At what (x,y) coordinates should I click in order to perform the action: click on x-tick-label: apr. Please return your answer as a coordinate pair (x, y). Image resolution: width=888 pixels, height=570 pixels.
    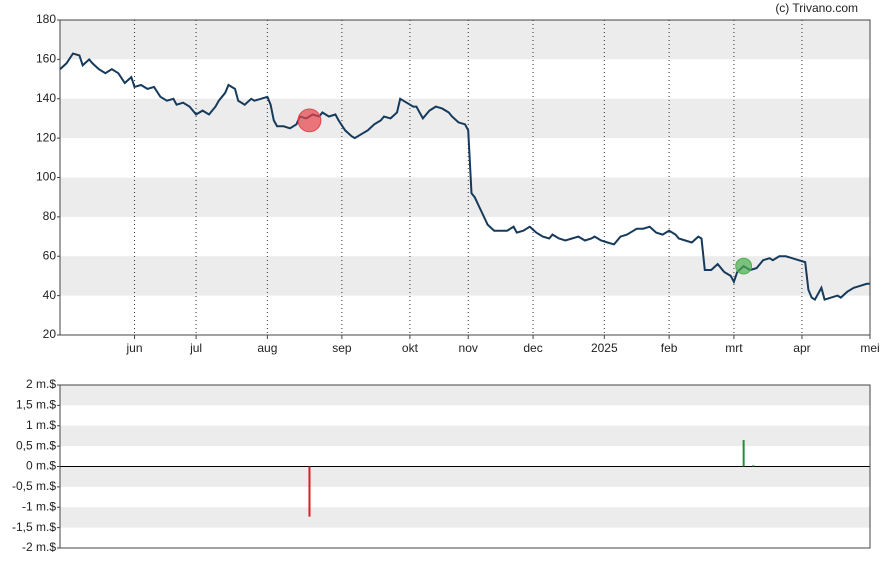
    Looking at the image, I should click on (801, 348).